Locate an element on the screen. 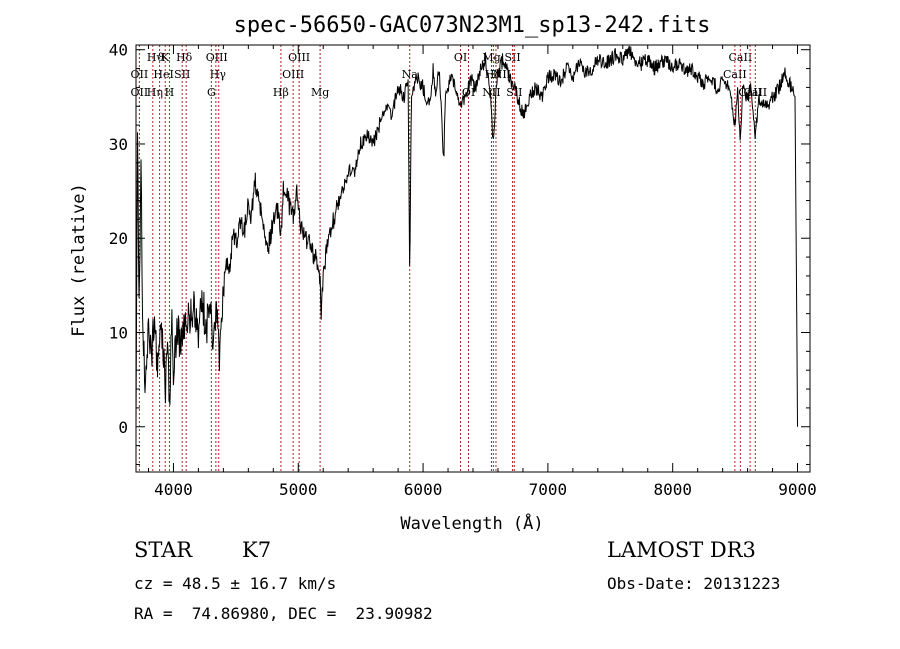 This screenshot has height=649, width=900. line-label: Hϑ is located at coordinates (156, 57).